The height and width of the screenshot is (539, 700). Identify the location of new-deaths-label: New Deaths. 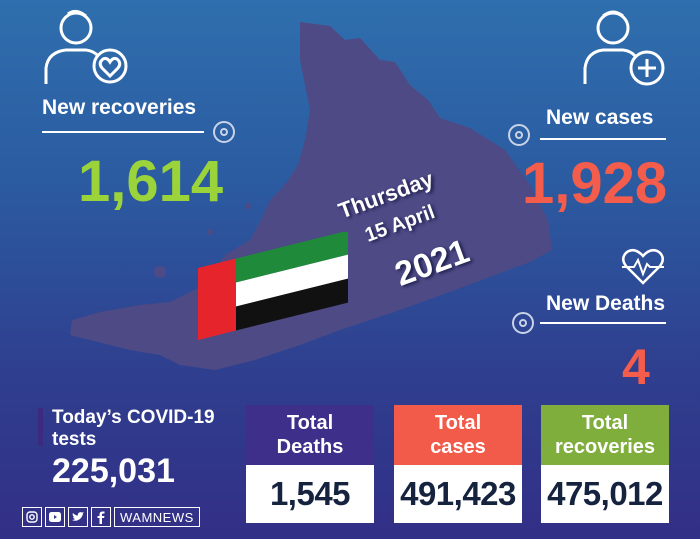
(606, 303).